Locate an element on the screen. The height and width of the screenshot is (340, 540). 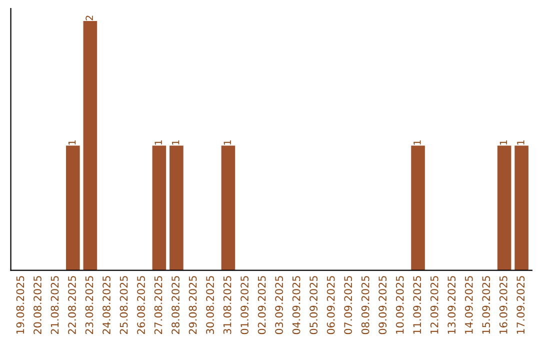
x-tick-label: 05.09.2025 is located at coordinates (314, 305).